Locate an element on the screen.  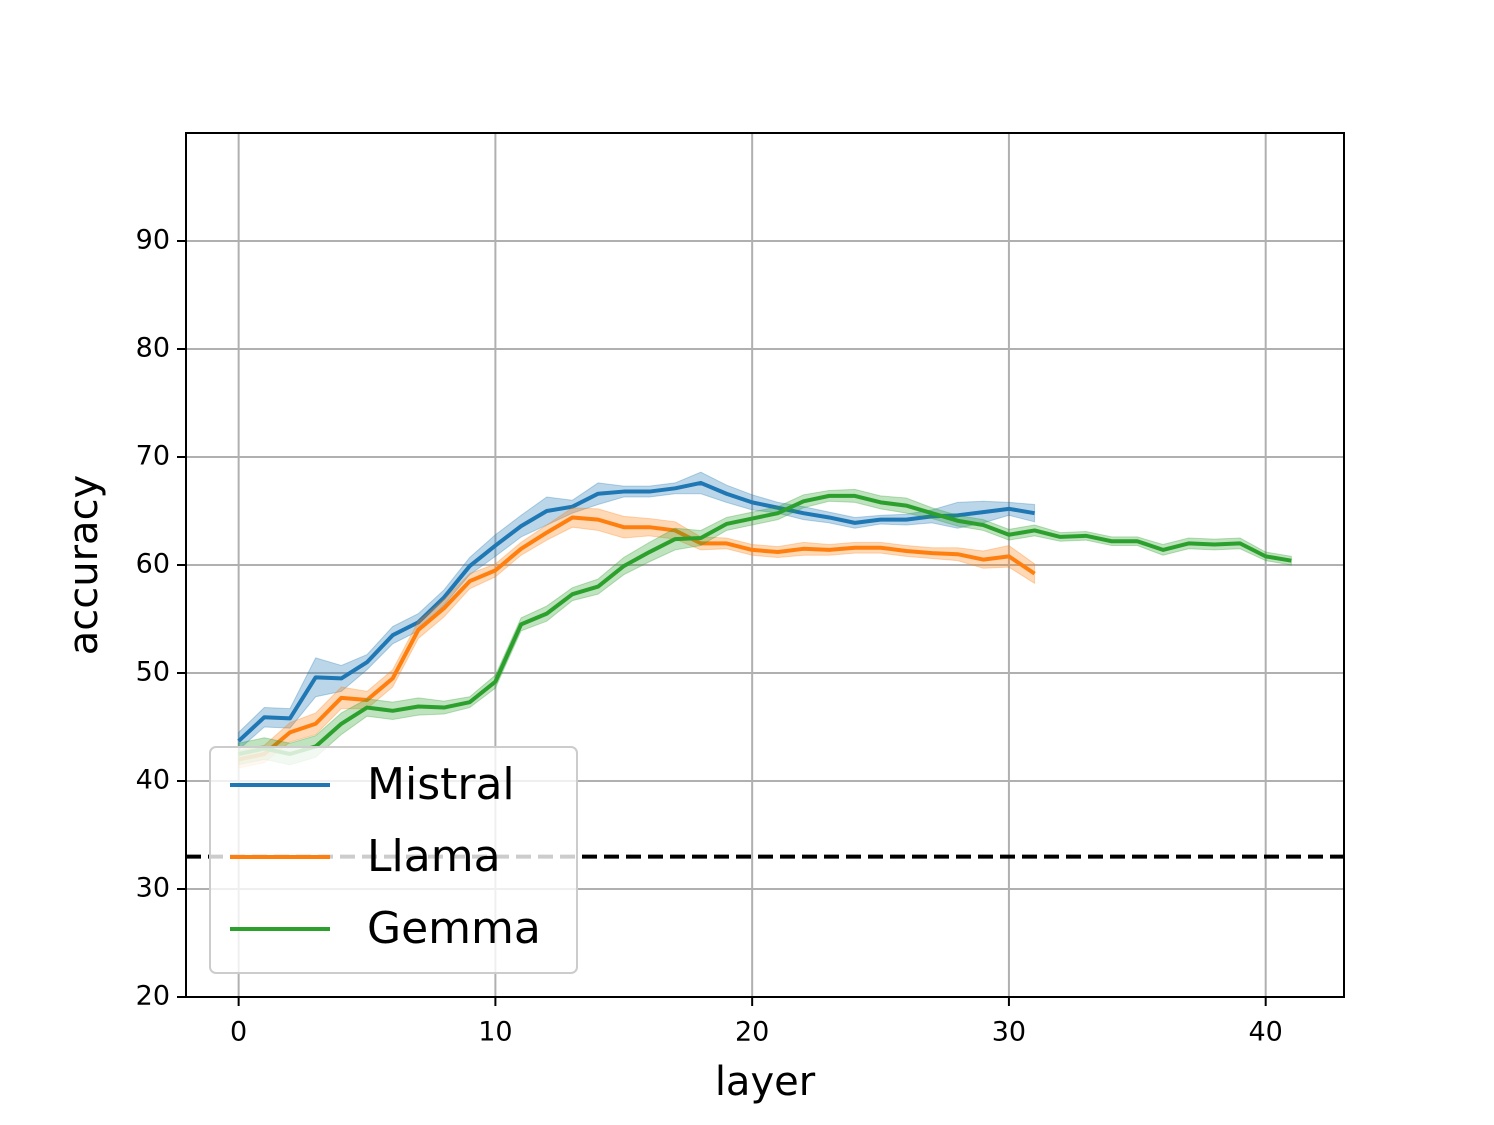
y-axis-label: accuracy is located at coordinates (84, 565).